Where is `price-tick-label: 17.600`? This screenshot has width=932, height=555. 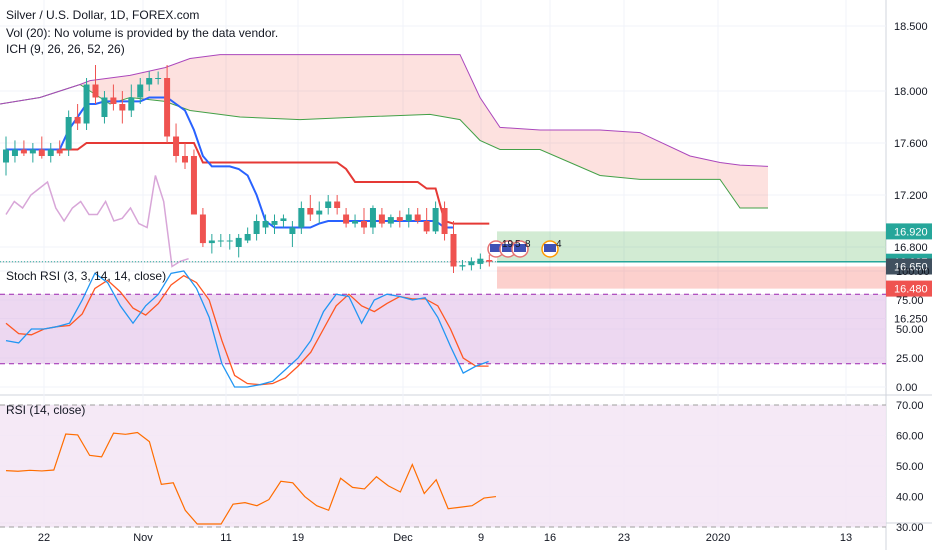 price-tick-label: 17.600 is located at coordinates (911, 144).